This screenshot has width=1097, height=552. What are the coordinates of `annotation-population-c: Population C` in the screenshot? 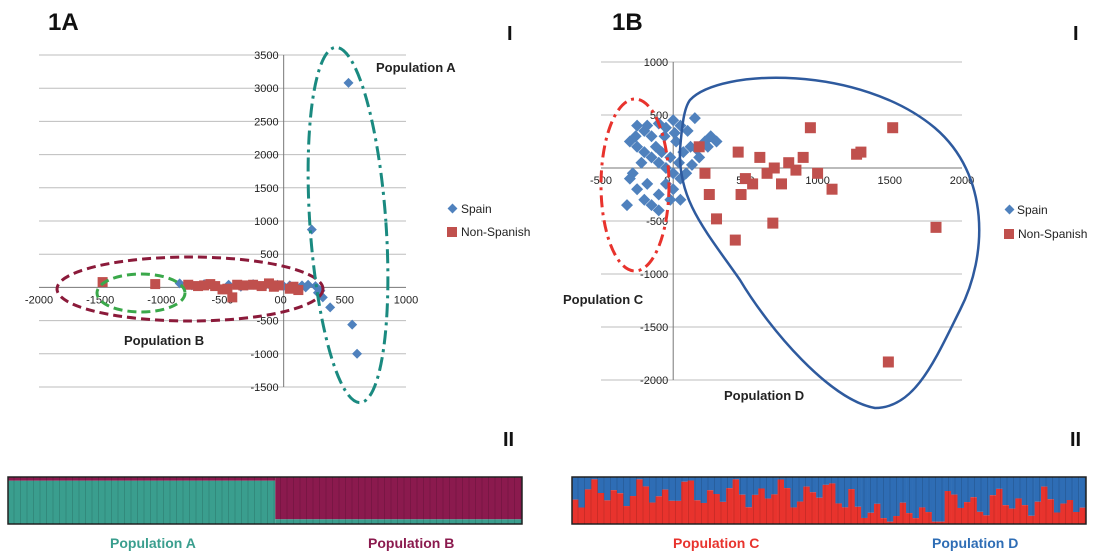 It's located at (603, 299).